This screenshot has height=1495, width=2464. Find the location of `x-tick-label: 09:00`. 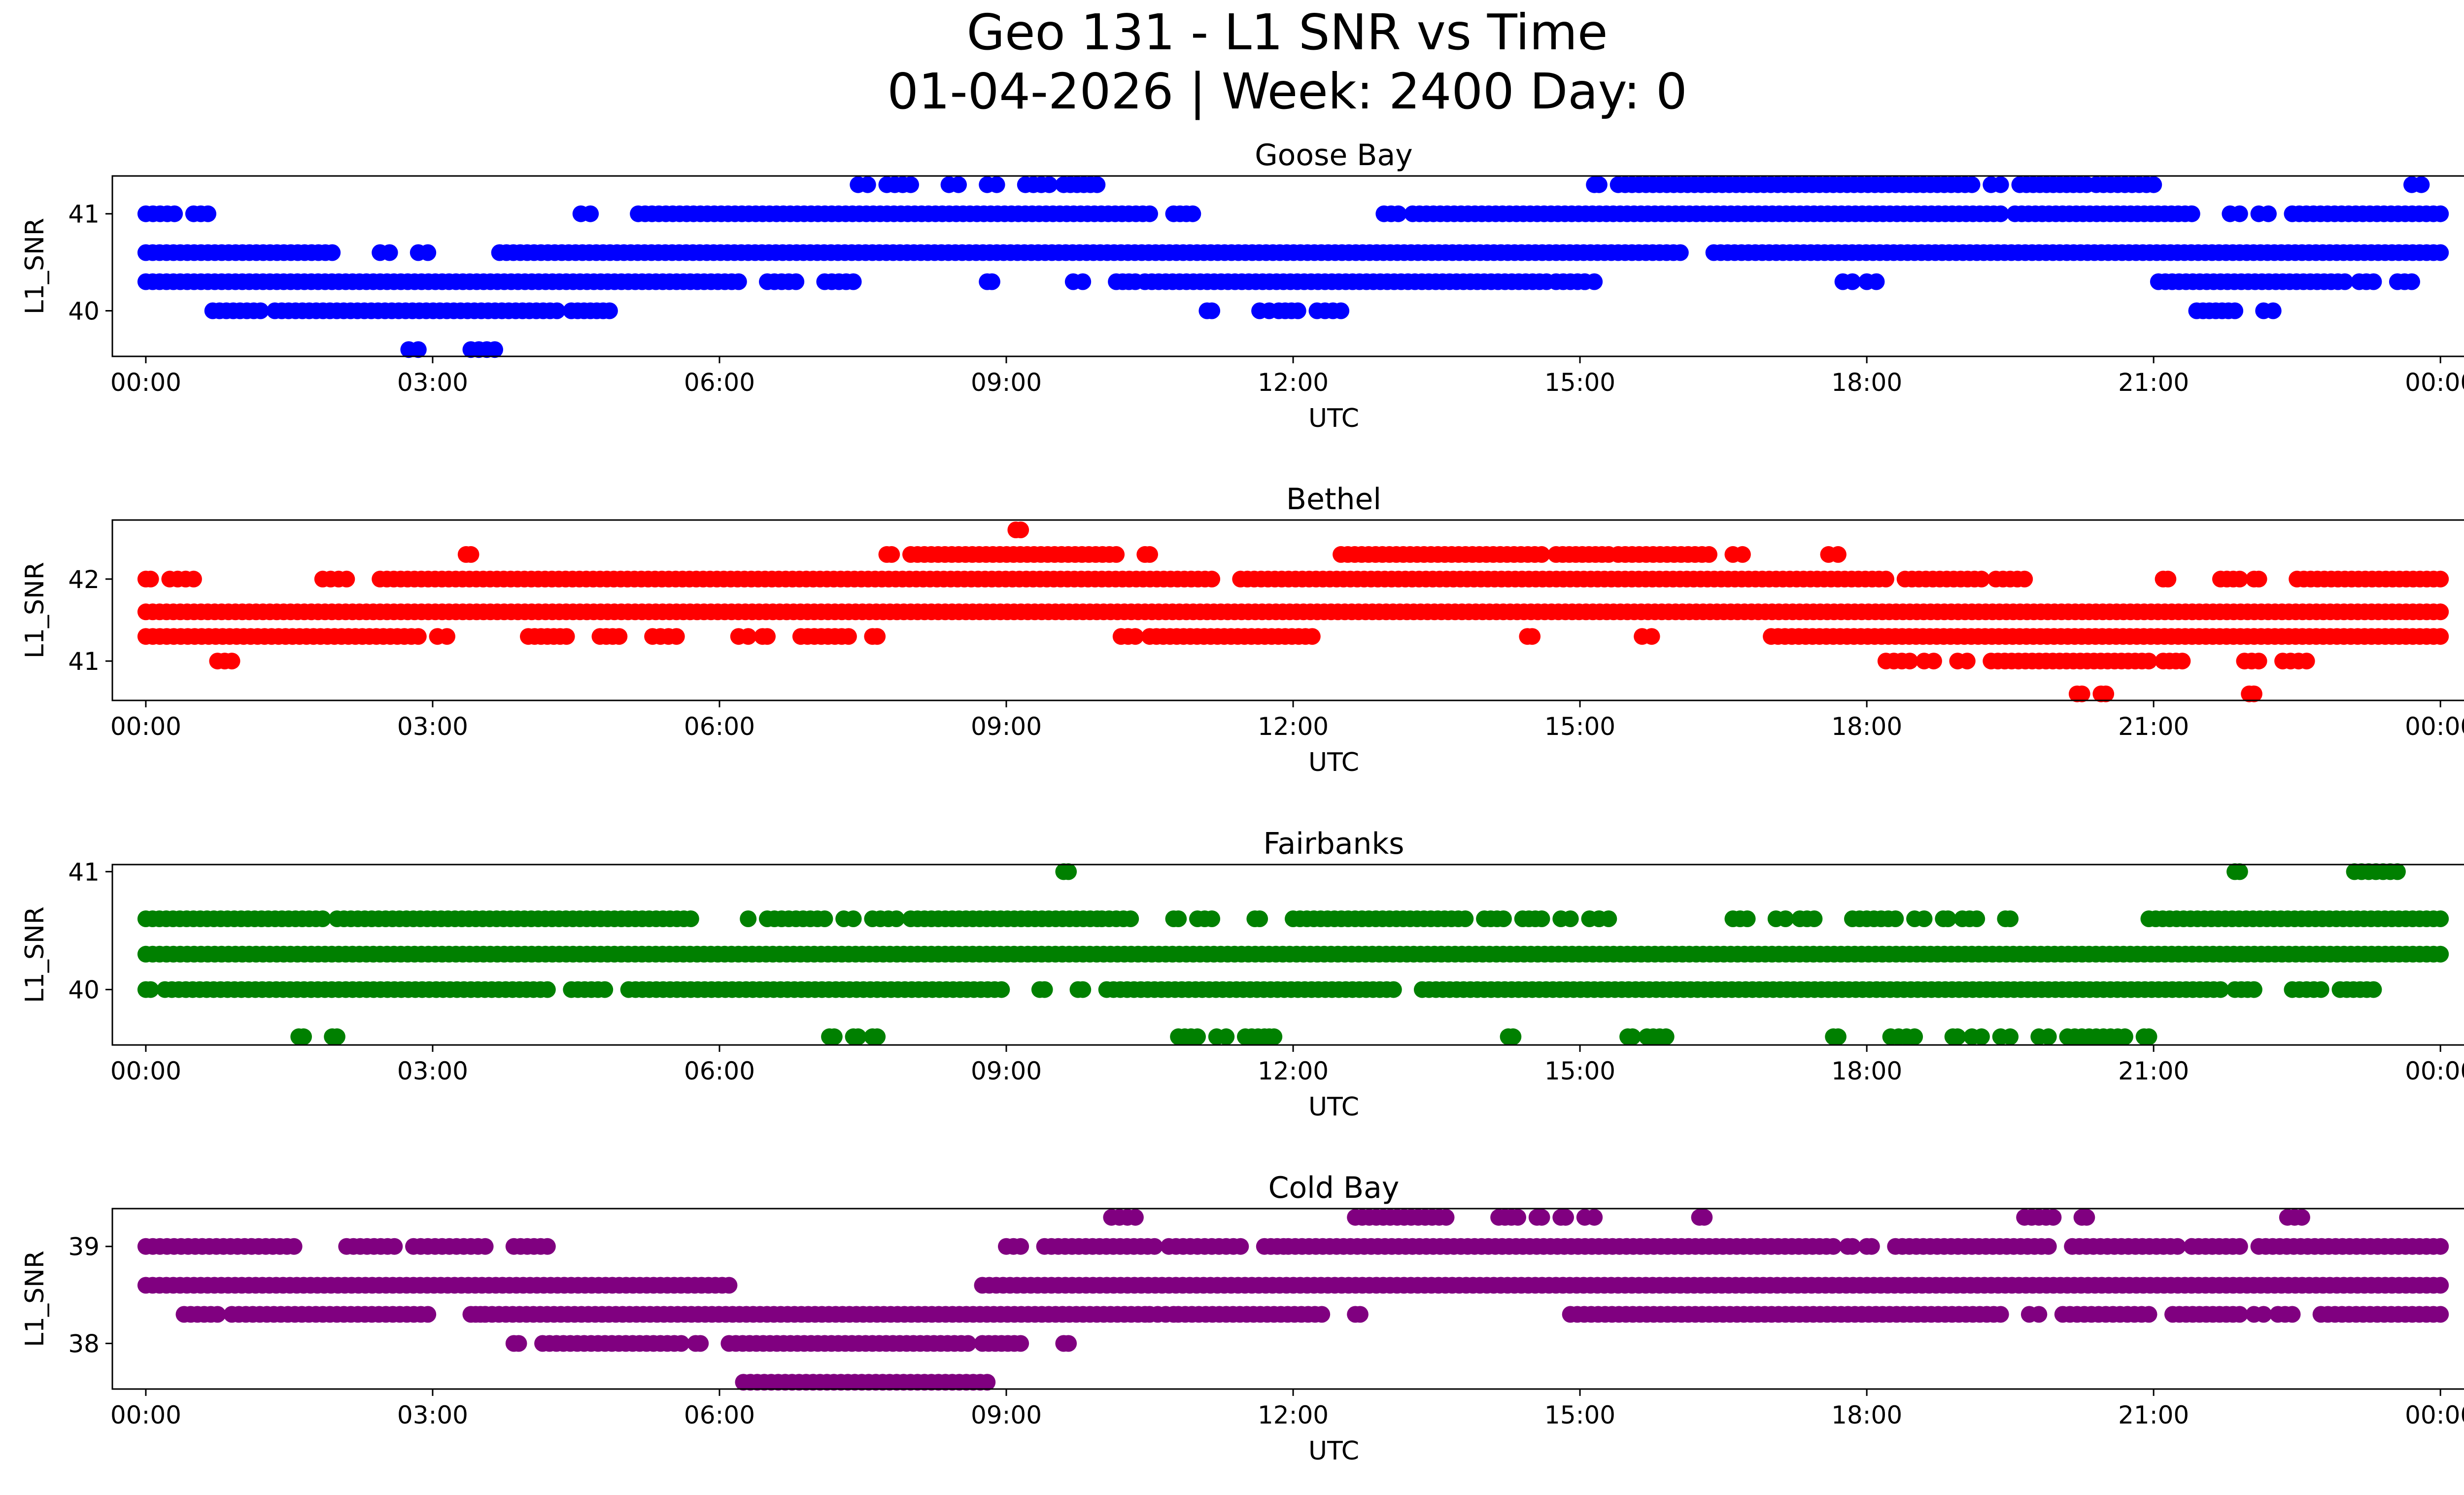

x-tick-label: 09:00 is located at coordinates (1006, 1415).